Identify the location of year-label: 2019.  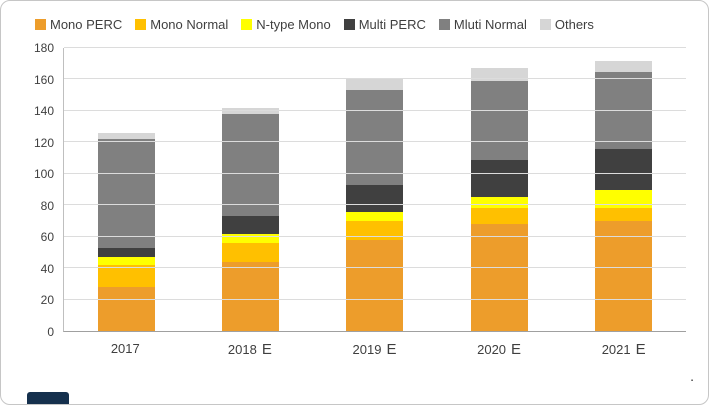
(367, 349).